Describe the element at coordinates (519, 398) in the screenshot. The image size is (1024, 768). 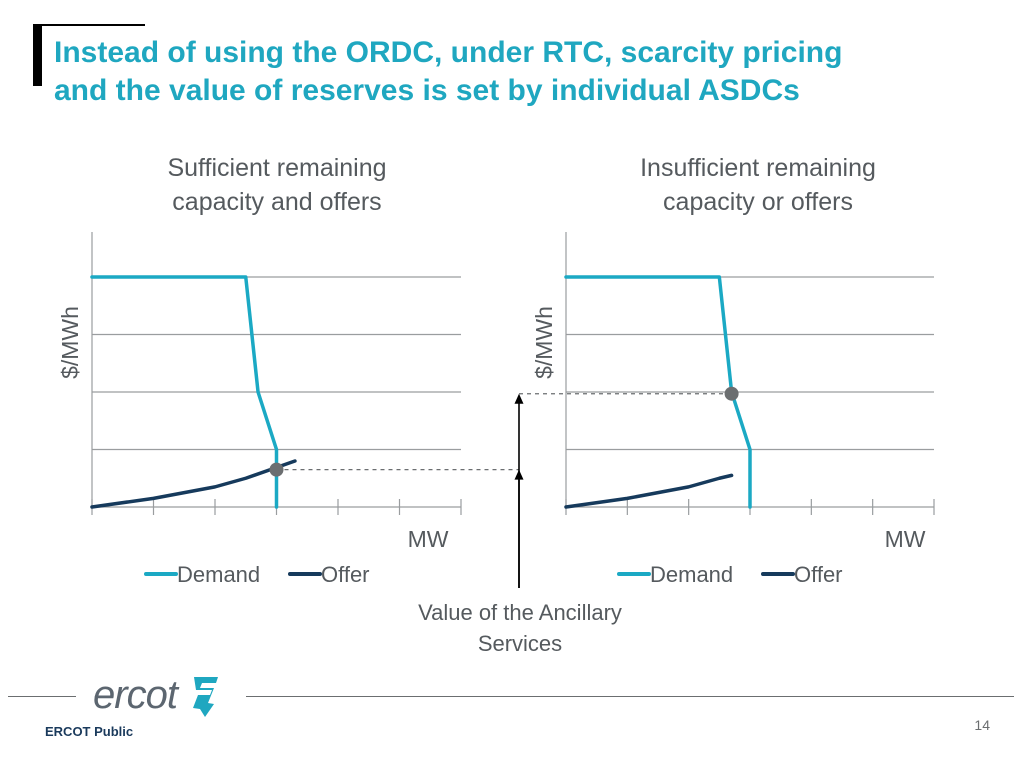
I see `annotation-arrowhead-long` at that location.